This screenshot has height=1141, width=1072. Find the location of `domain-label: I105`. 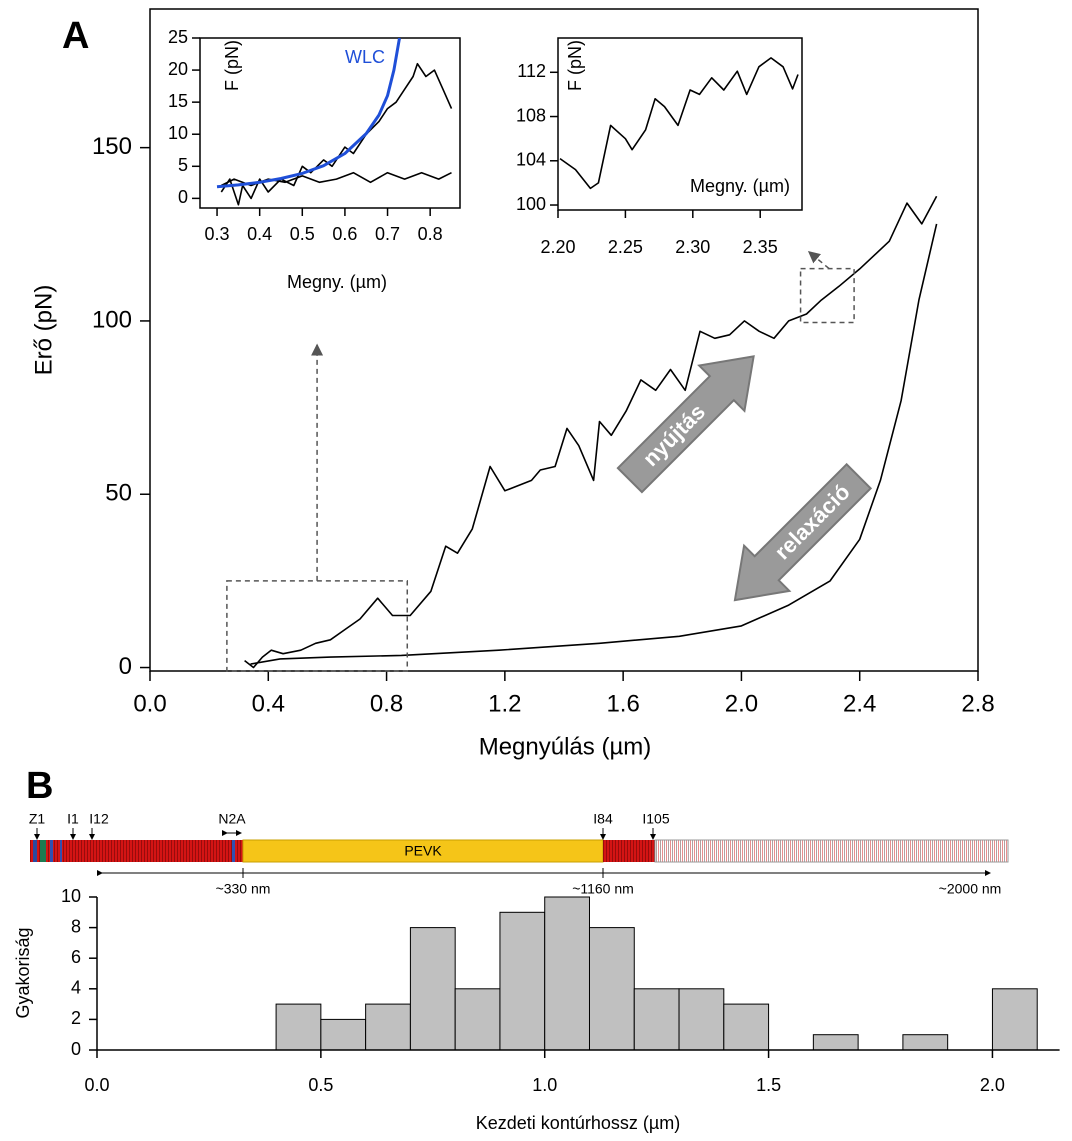

domain-label: I105 is located at coordinates (655, 819).